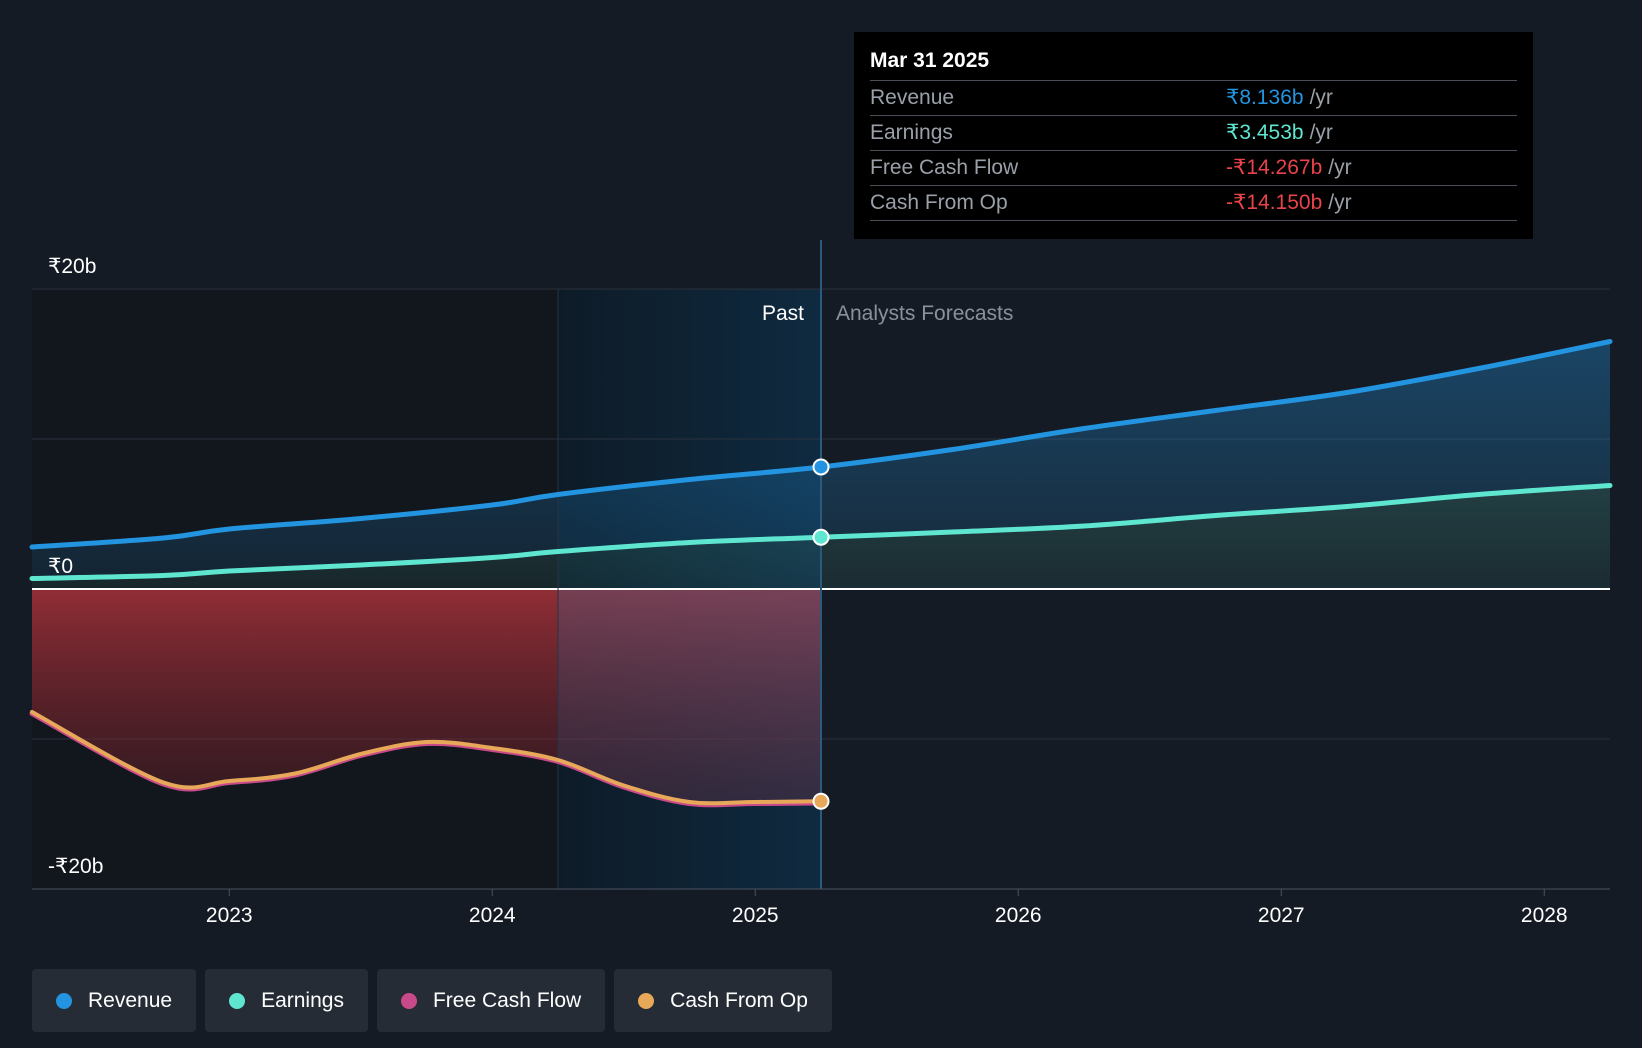 The image size is (1642, 1048). What do you see at coordinates (821, 537) in the screenshot?
I see `earnings-marker` at bounding box center [821, 537].